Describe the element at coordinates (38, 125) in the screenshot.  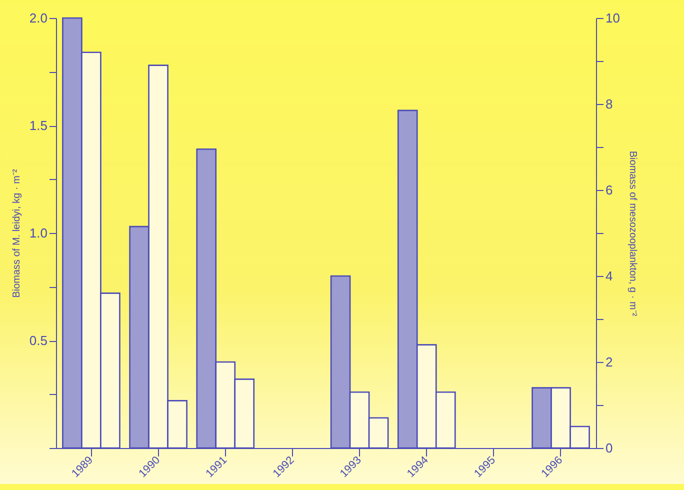
I see `y-tick-label: 1.5` at that location.